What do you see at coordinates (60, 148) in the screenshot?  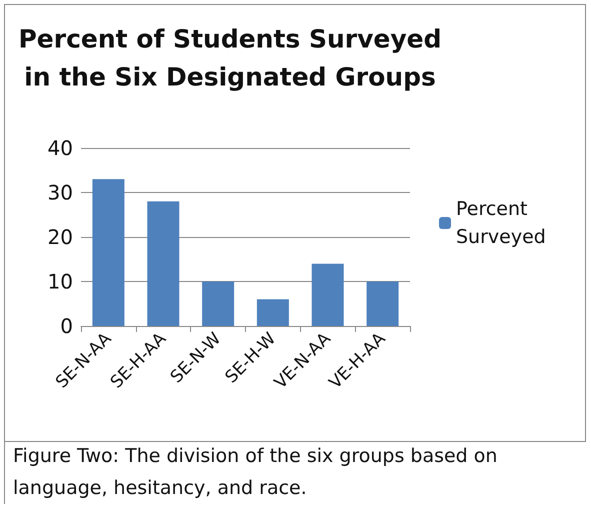 I see `y-tick-label: 40` at bounding box center [60, 148].